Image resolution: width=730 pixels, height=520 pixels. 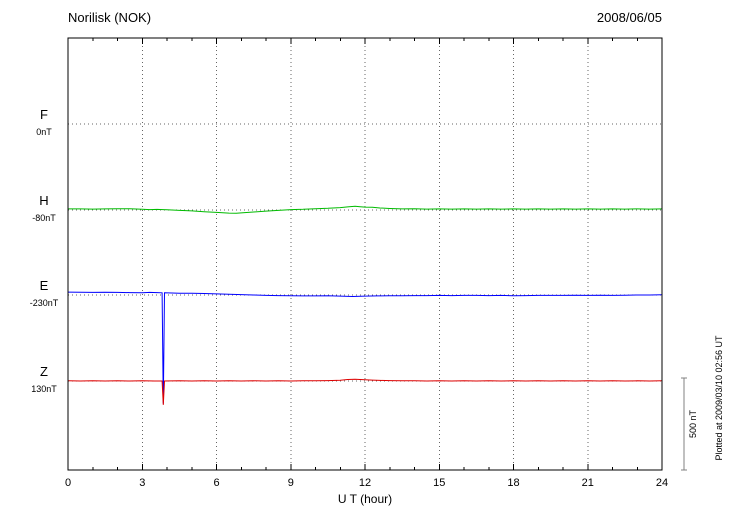 I want to click on component-label-H: H, so click(x=43, y=200).